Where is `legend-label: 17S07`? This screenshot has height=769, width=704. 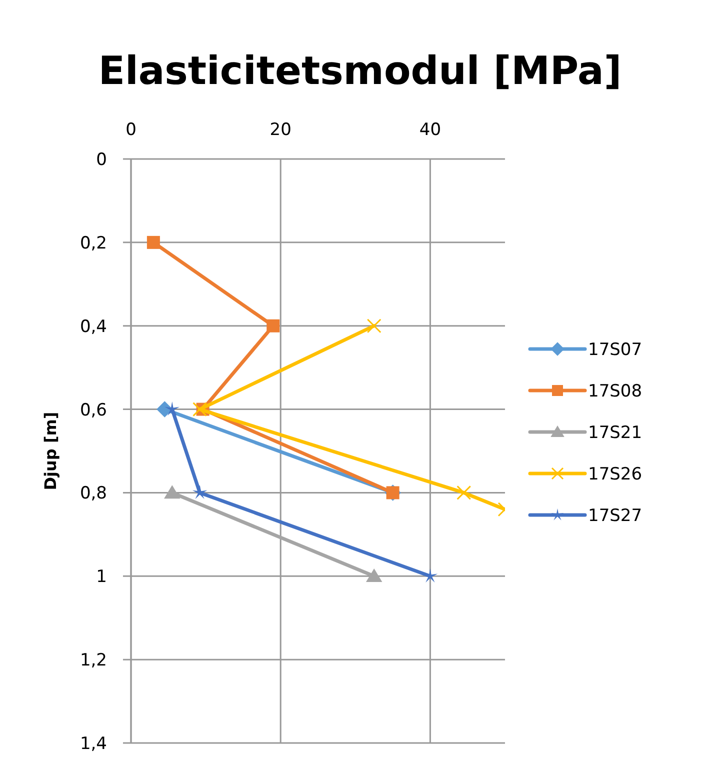
legend-label: 17S07 is located at coordinates (615, 350).